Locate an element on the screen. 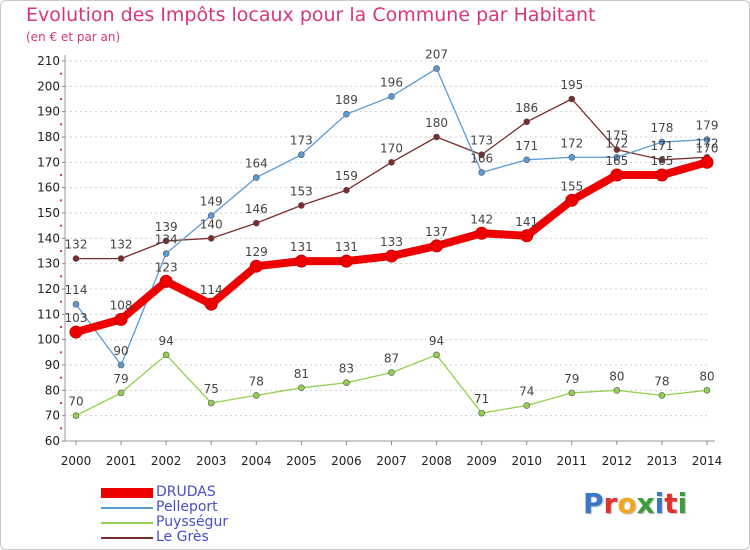  y-tick-label: 130 is located at coordinates (48, 264).